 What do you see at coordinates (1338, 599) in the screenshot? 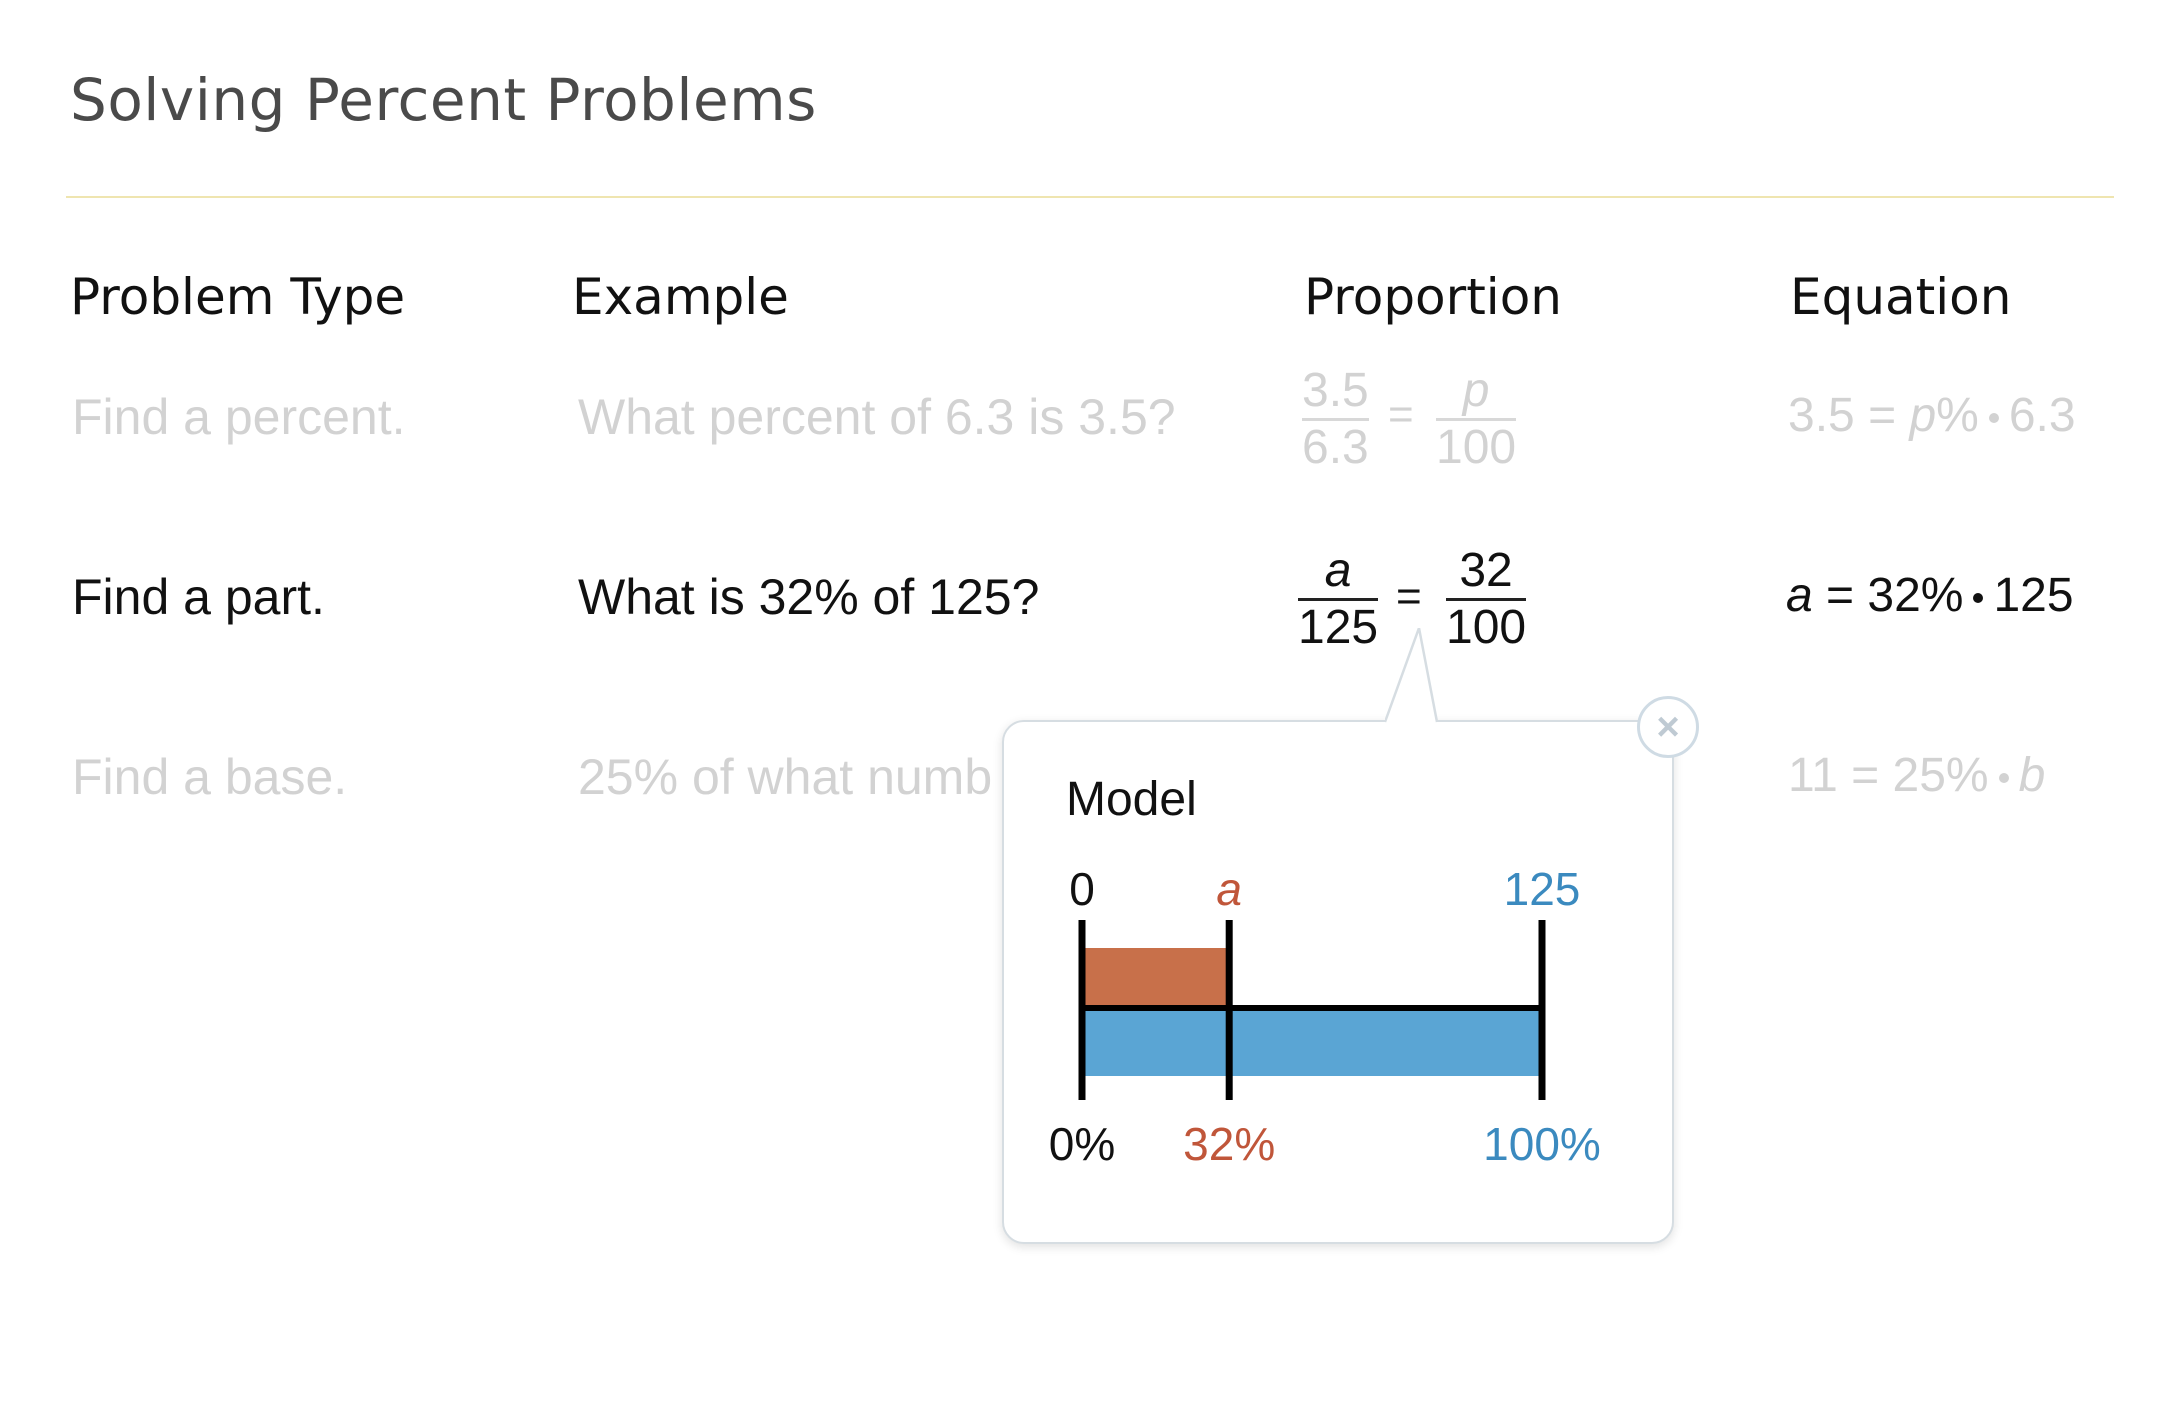
I see `proportion-left-fraction: a 125` at bounding box center [1338, 599].